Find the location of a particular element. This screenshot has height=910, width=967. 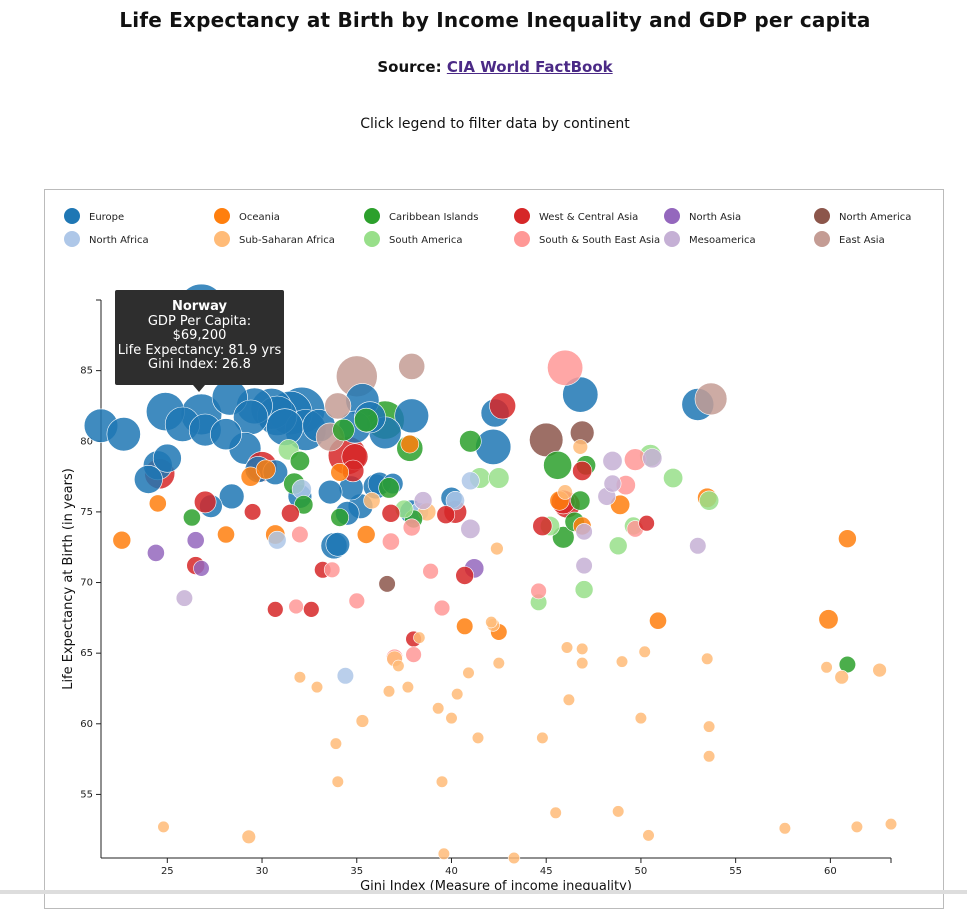

source-link: CIA World FactBook is located at coordinates (529, 67).